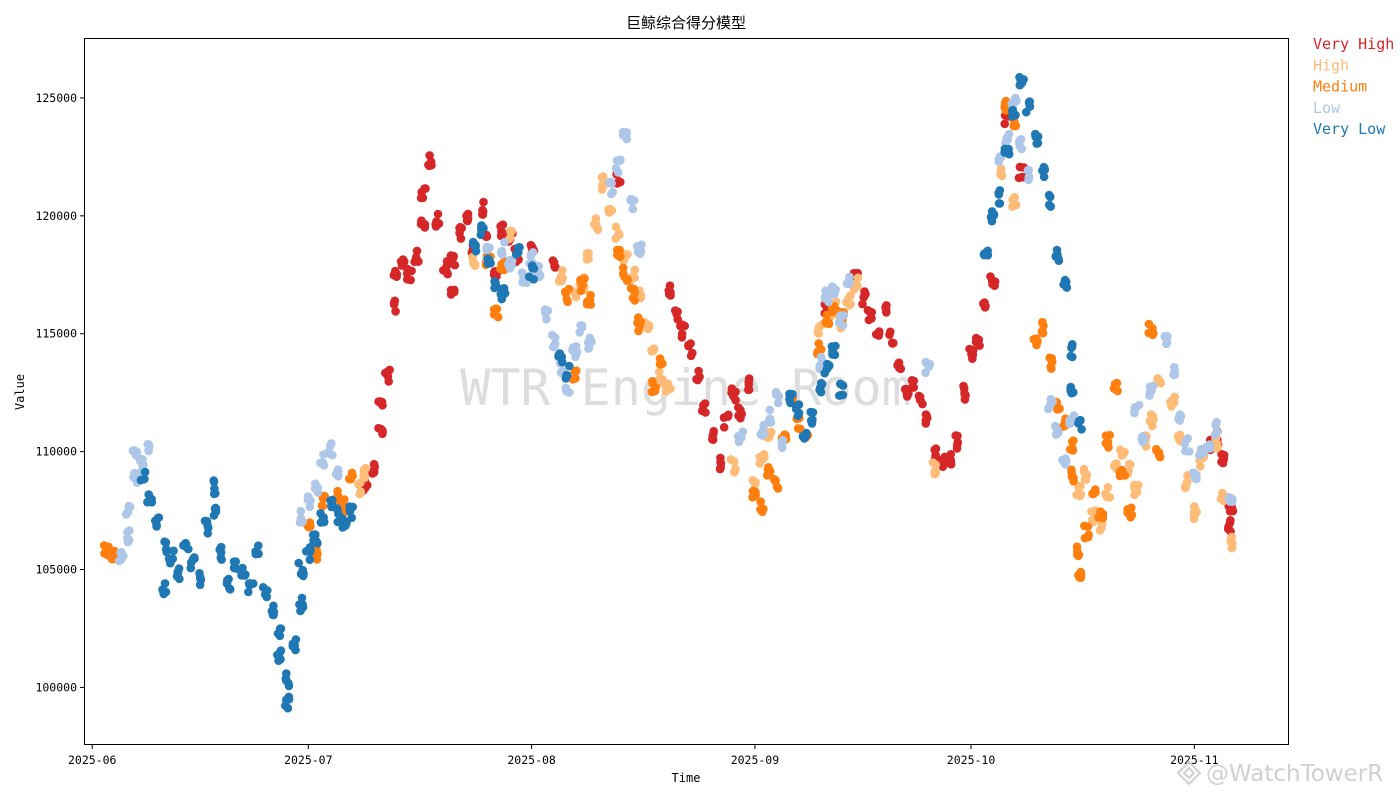 The width and height of the screenshot is (1400, 800). What do you see at coordinates (755, 760) in the screenshot?
I see `x-tick-label: 2025-09` at bounding box center [755, 760].